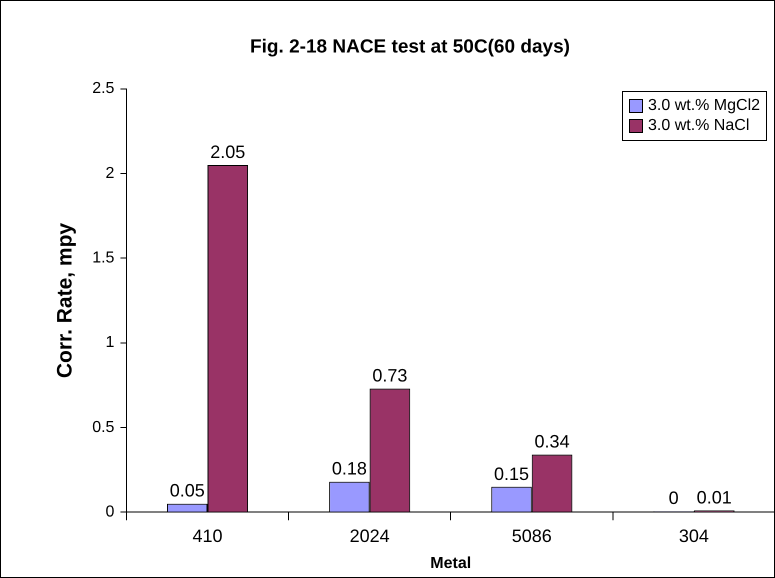  Describe the element at coordinates (187, 490) in the screenshot. I see `data-label: 0.05` at that location.